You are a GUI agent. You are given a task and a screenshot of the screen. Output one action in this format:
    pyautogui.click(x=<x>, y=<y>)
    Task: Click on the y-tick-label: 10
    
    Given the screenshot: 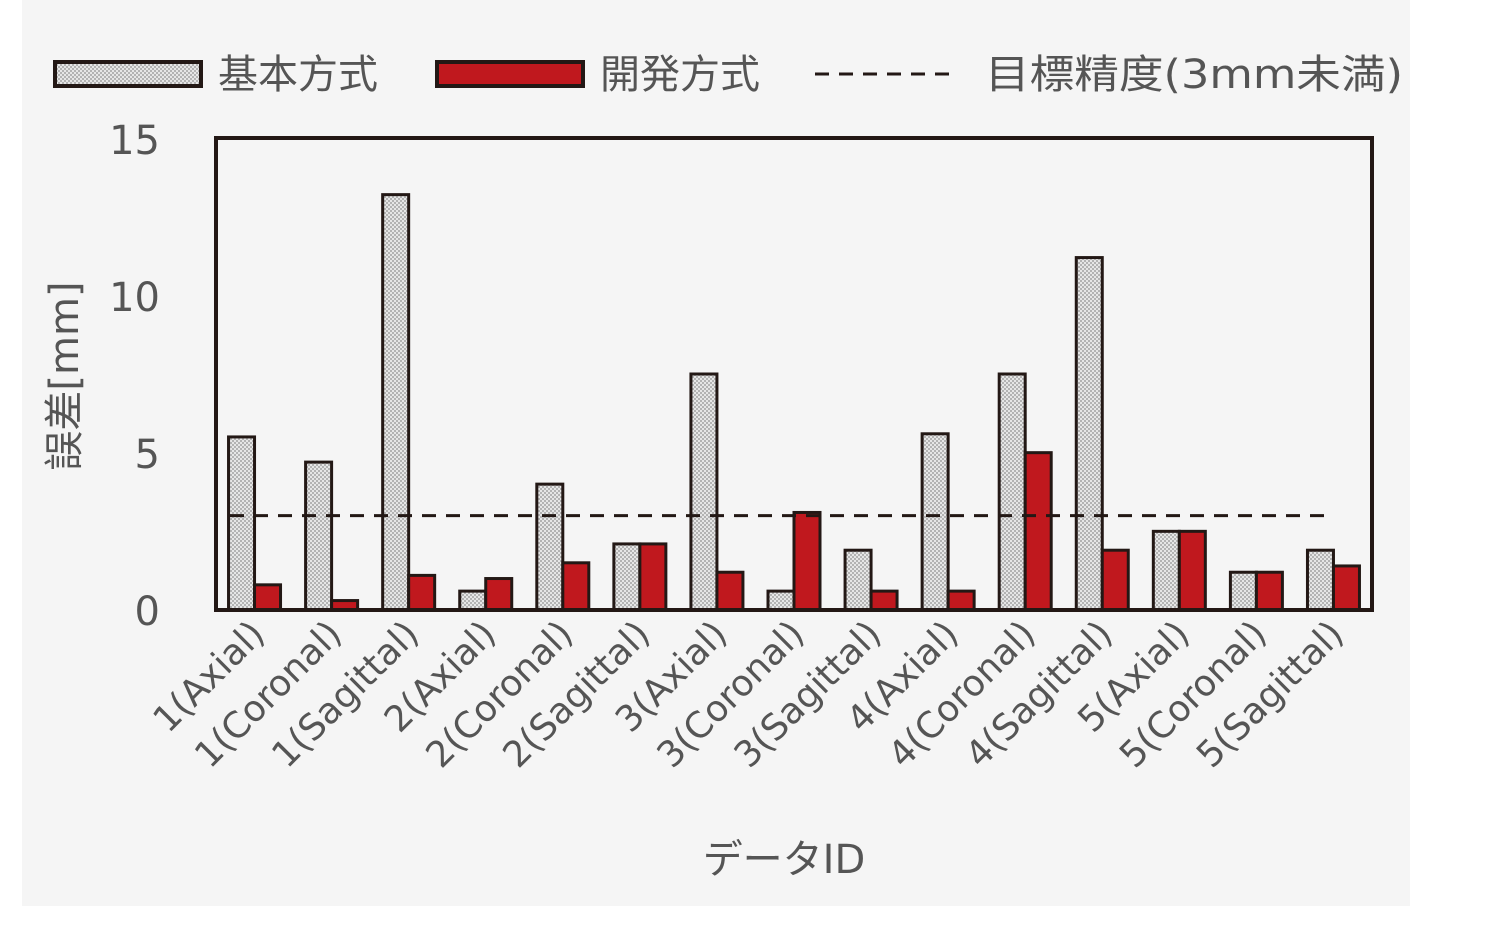 What is the action you would take?
    pyautogui.click(x=134, y=298)
    